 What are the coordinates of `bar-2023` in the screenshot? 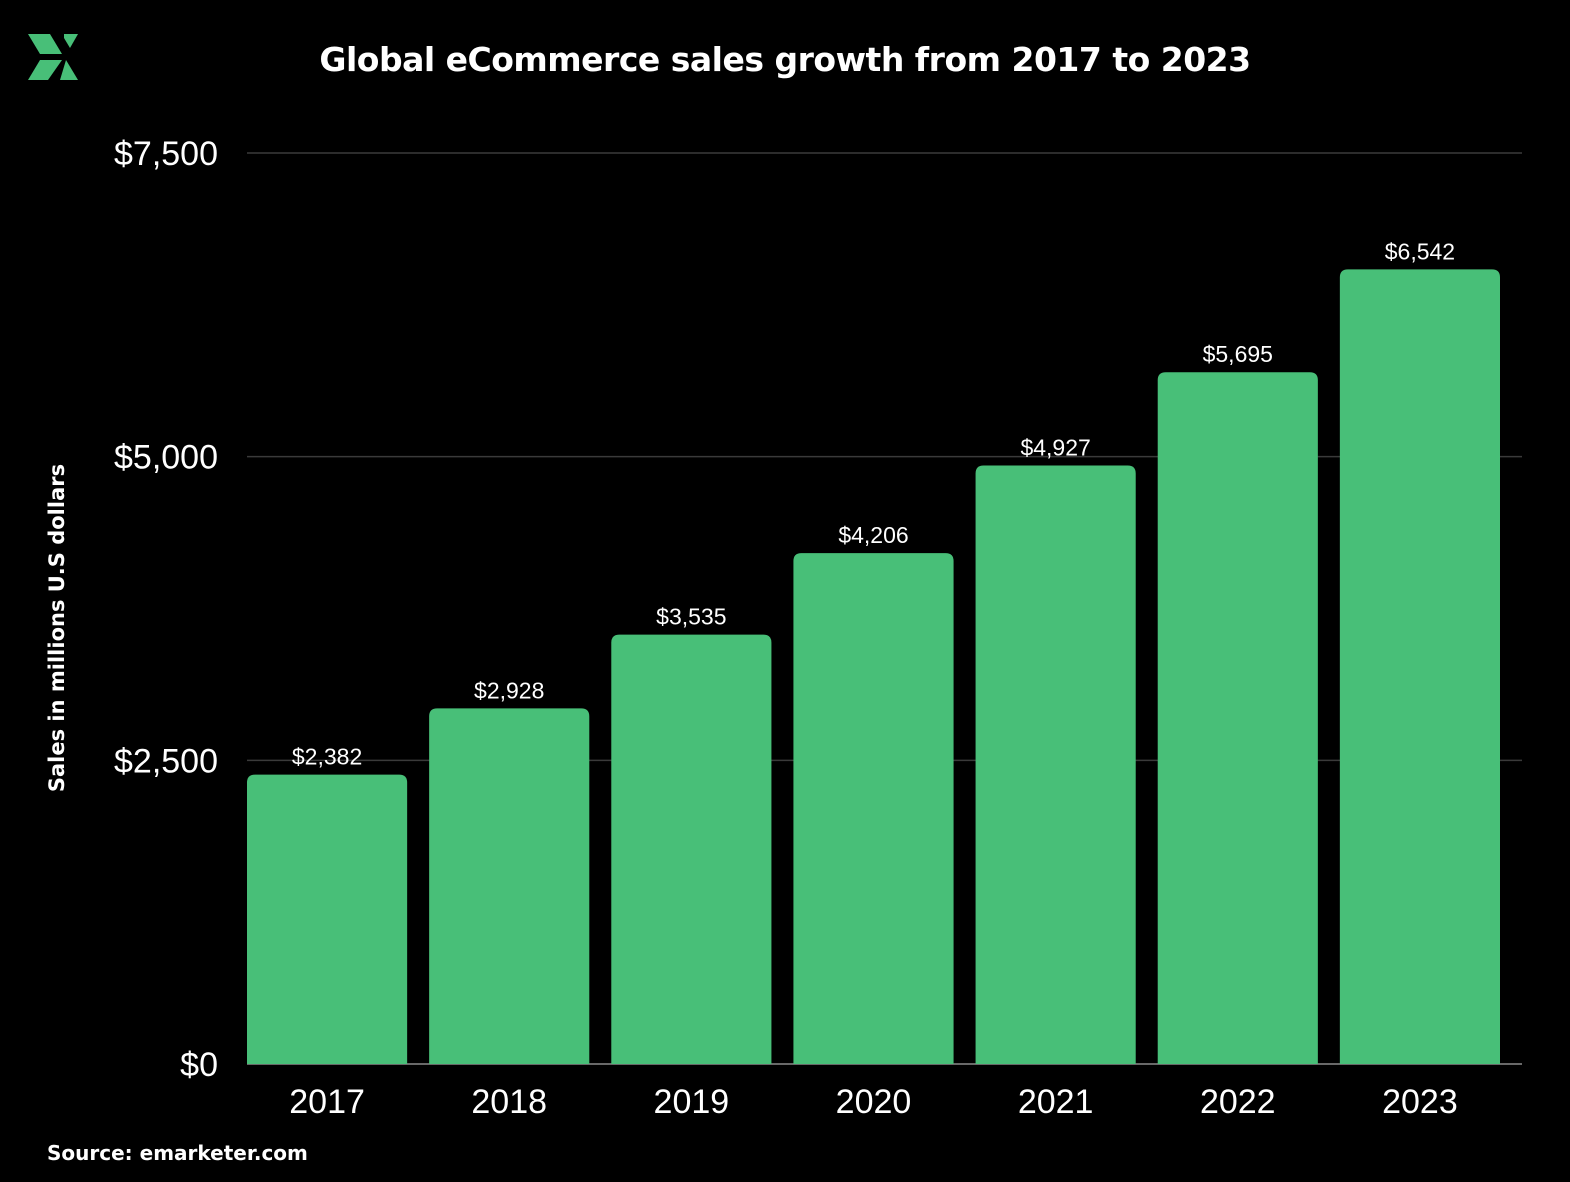 It's located at (1419, 666).